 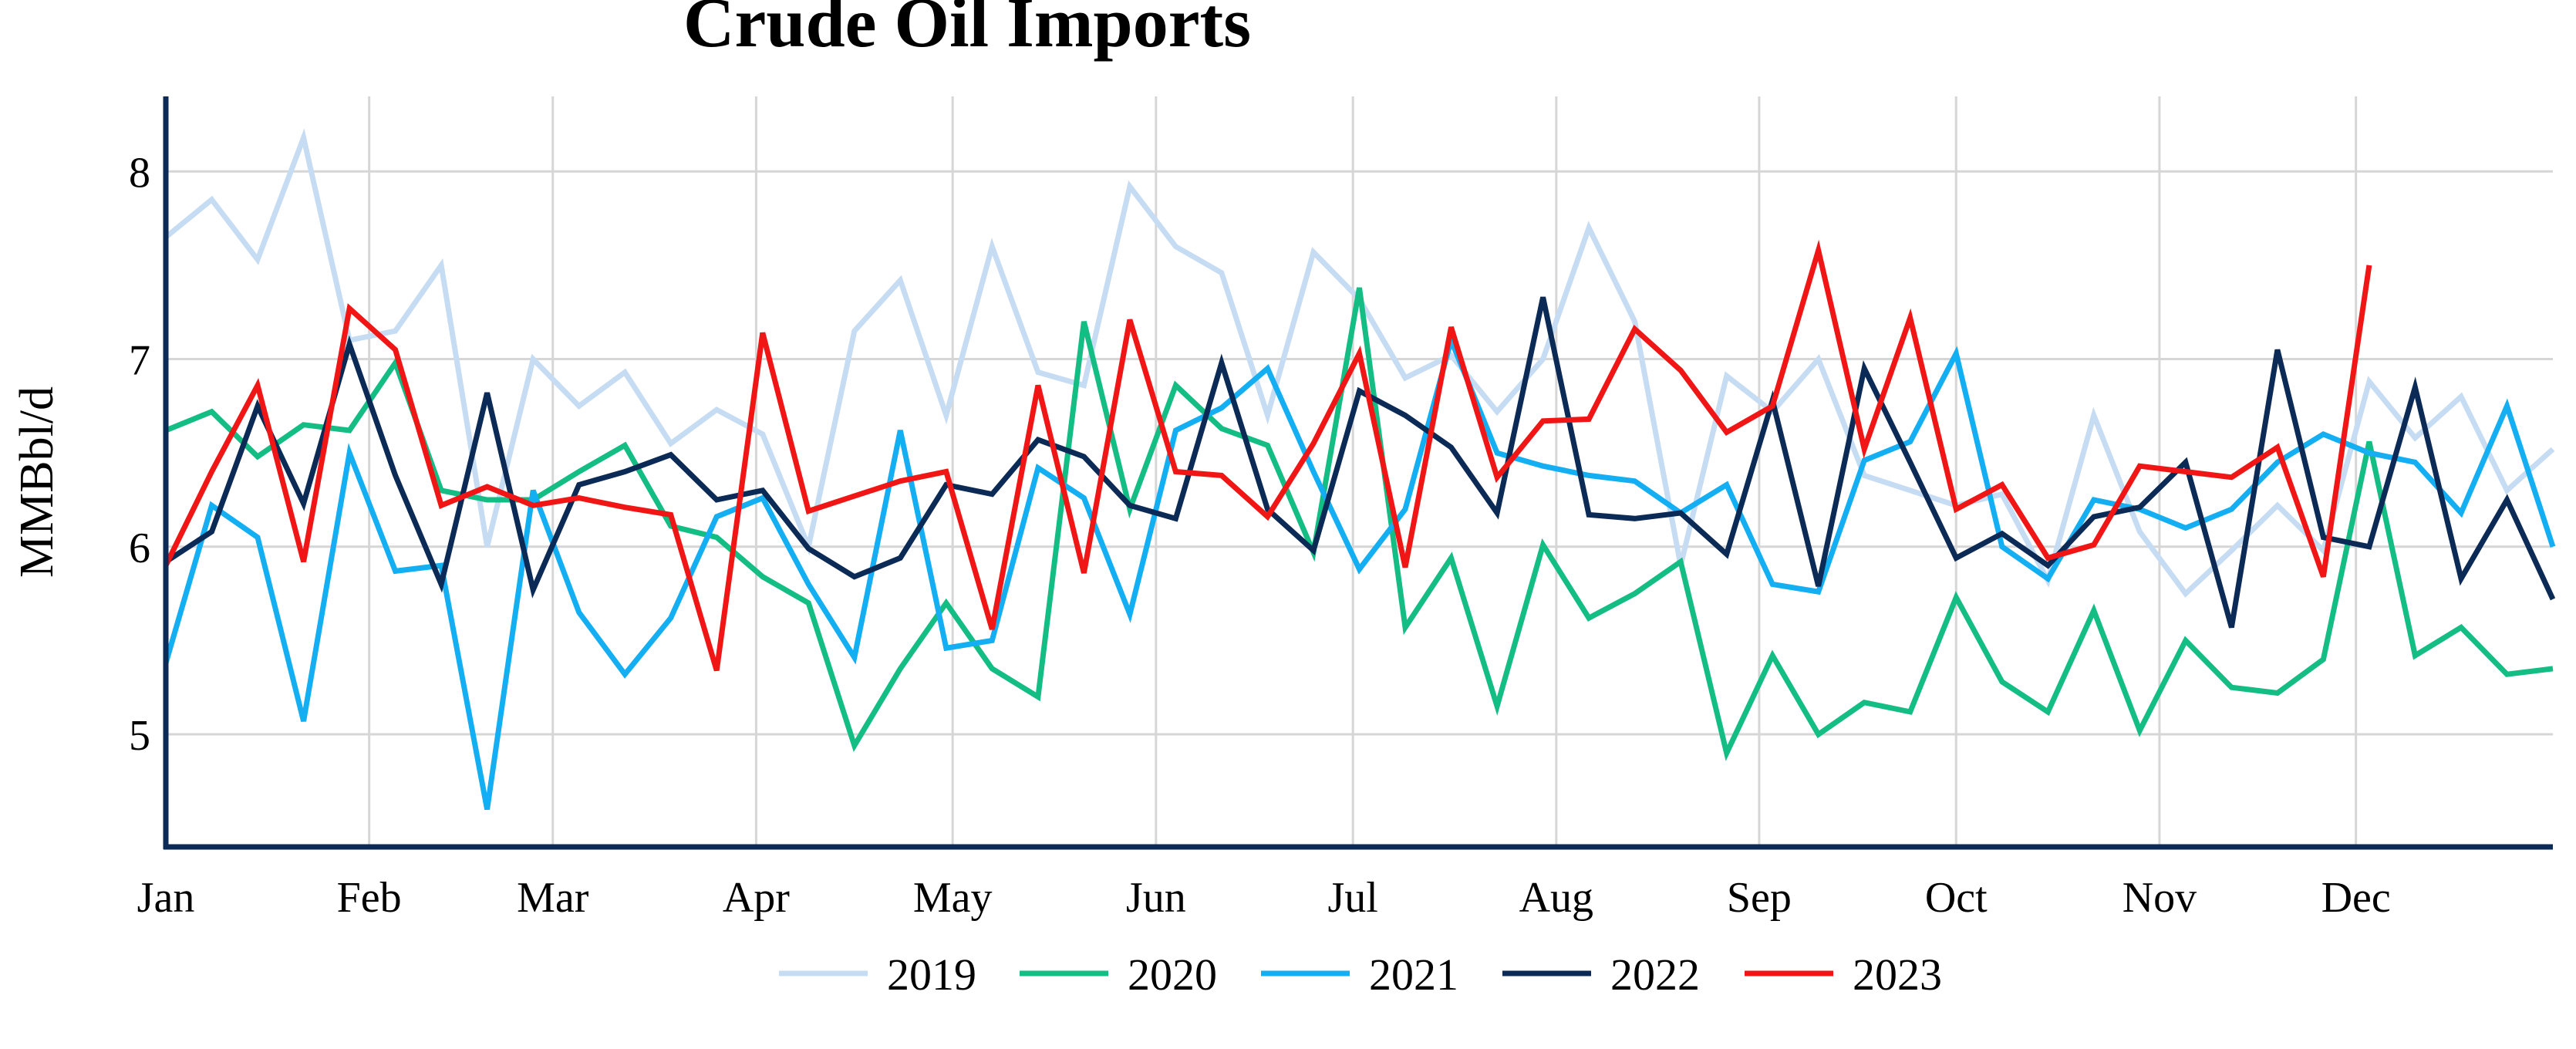 What do you see at coordinates (1118, 974) in the screenshot?
I see `legend-item-2020: 2020` at bounding box center [1118, 974].